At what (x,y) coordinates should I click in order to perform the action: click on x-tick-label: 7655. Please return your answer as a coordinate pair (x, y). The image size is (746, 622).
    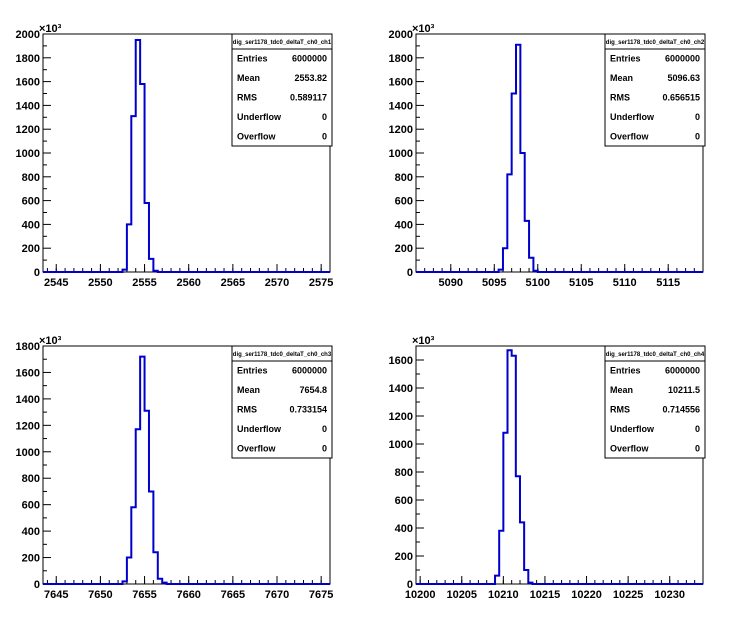
    Looking at the image, I should click on (144, 595).